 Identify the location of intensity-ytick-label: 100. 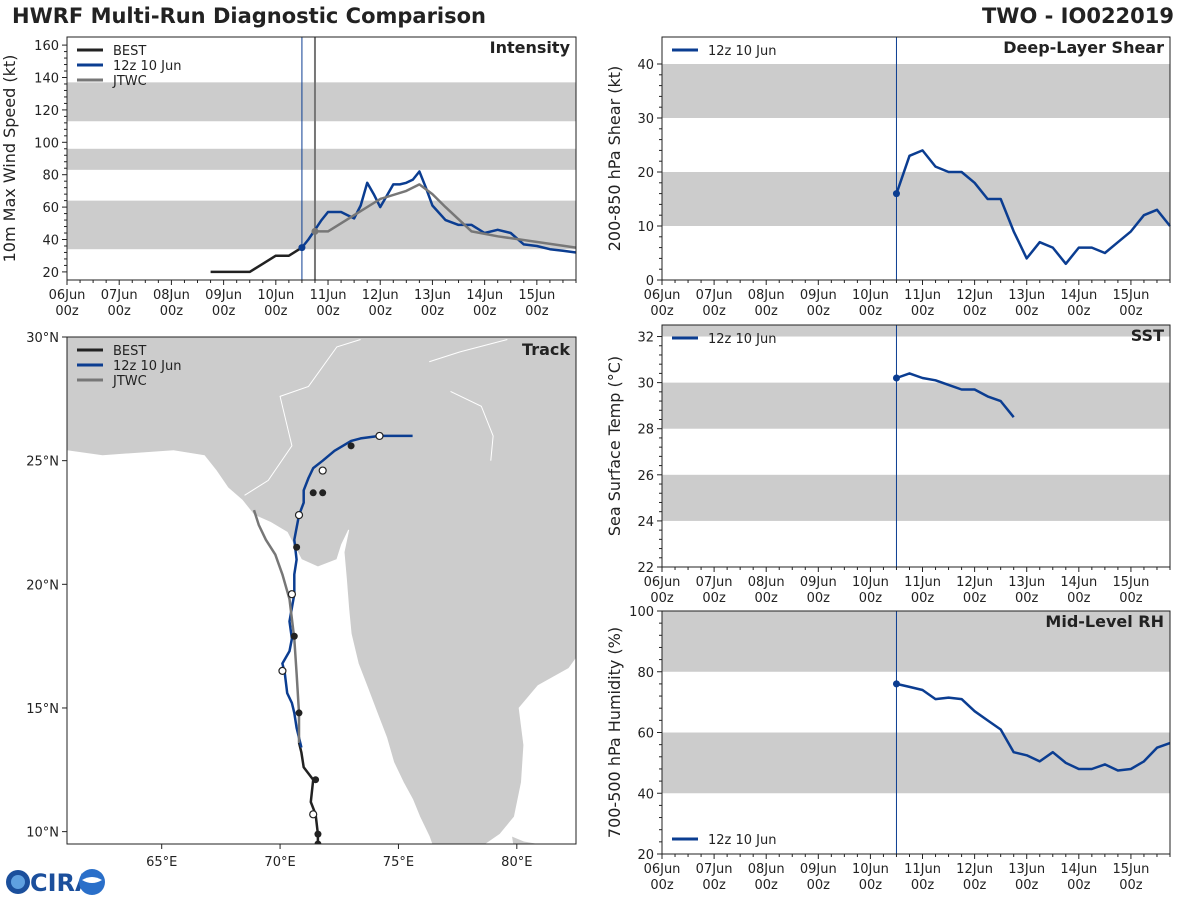
(46, 143).